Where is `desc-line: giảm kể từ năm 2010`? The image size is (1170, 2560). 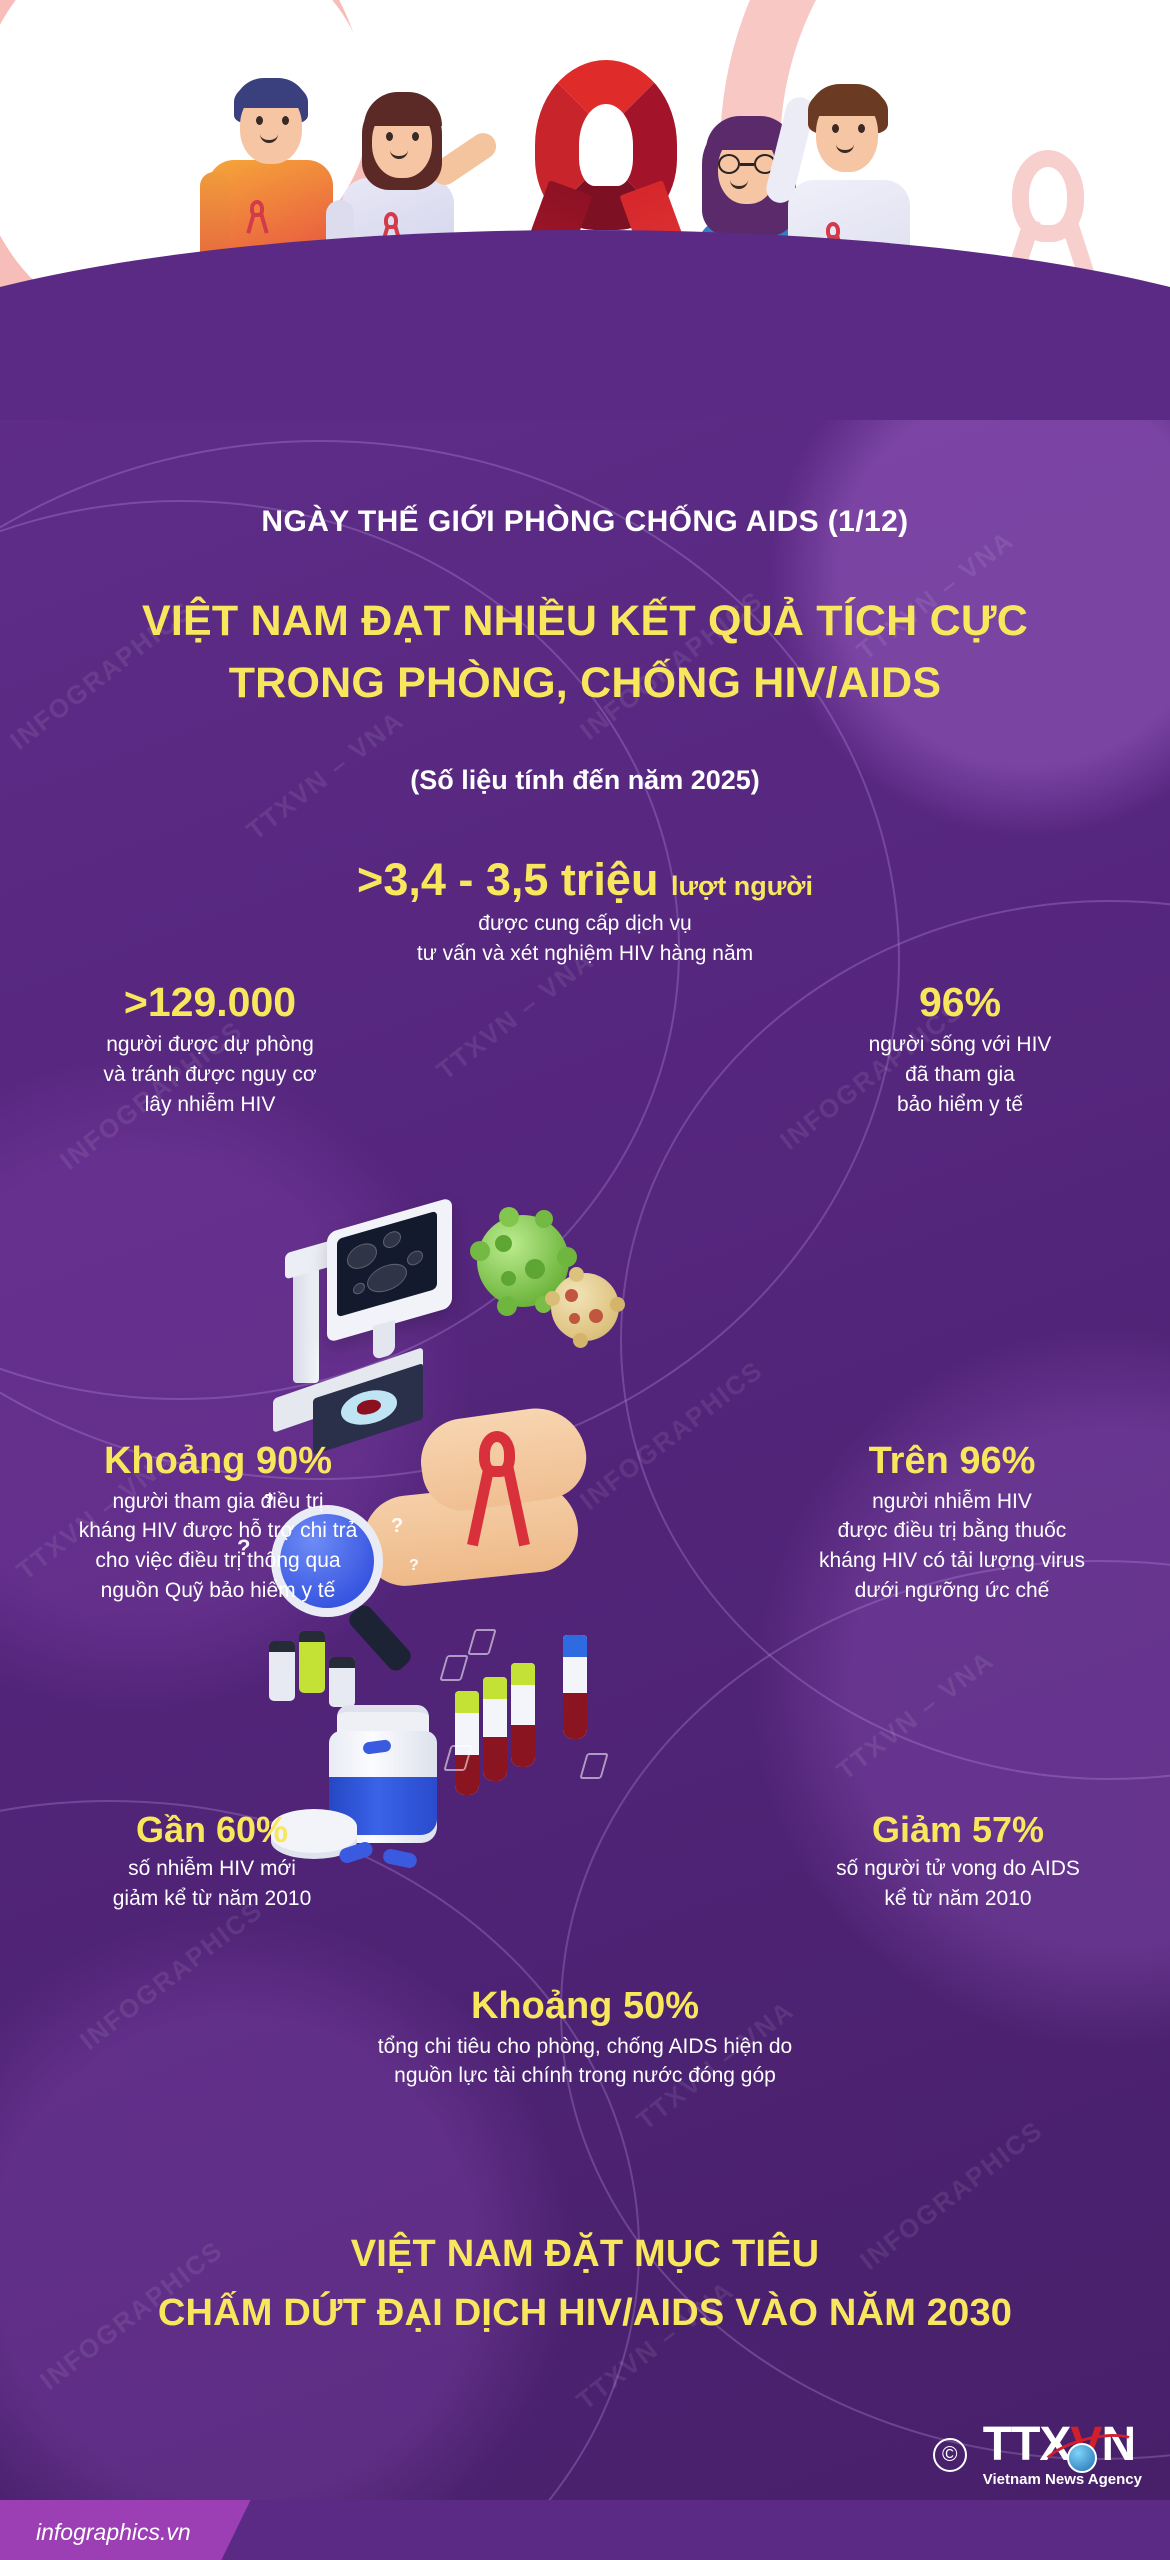 desc-line: giảm kể từ năm 2010 is located at coordinates (212, 1899).